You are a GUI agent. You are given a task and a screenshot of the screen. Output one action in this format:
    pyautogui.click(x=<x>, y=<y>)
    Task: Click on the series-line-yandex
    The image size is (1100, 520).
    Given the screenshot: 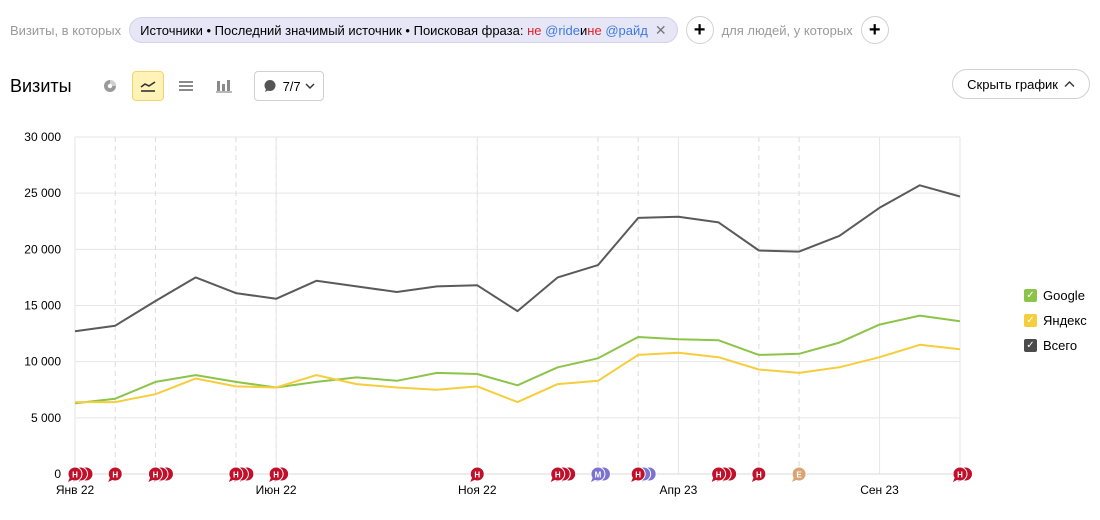 What is the action you would take?
    pyautogui.click(x=518, y=373)
    